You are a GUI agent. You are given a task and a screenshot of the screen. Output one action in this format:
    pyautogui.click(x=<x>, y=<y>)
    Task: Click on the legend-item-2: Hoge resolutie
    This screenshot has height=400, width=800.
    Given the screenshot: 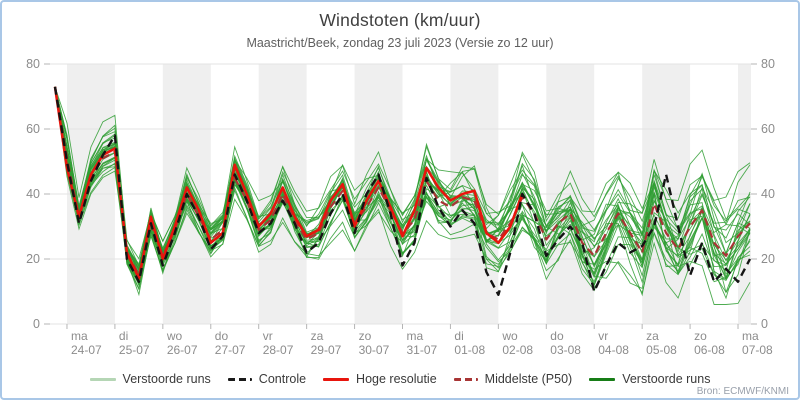 What is the action you would take?
    pyautogui.click(x=380, y=379)
    